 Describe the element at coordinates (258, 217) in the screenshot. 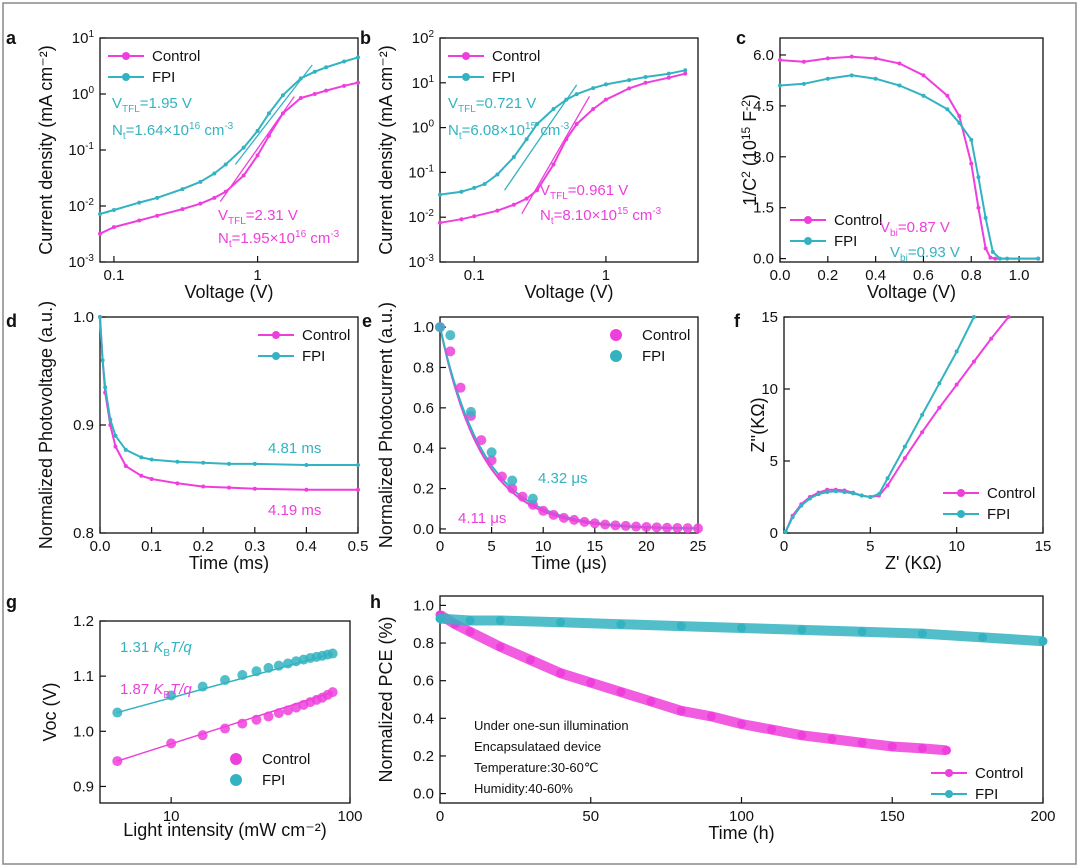

I see `annotation: VTFL=2.31 V` at that location.